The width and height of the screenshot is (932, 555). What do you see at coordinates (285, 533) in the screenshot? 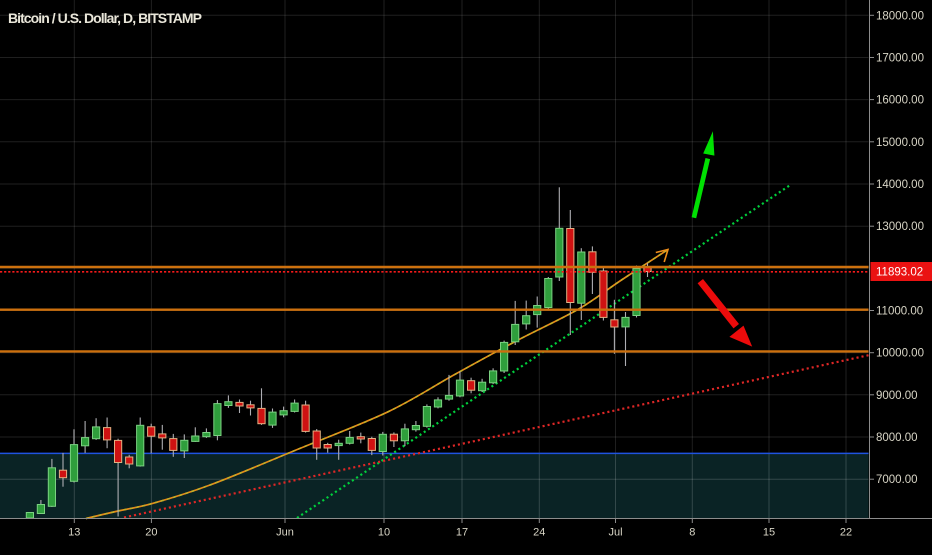
I see `svg-text: Jun` at bounding box center [285, 533].